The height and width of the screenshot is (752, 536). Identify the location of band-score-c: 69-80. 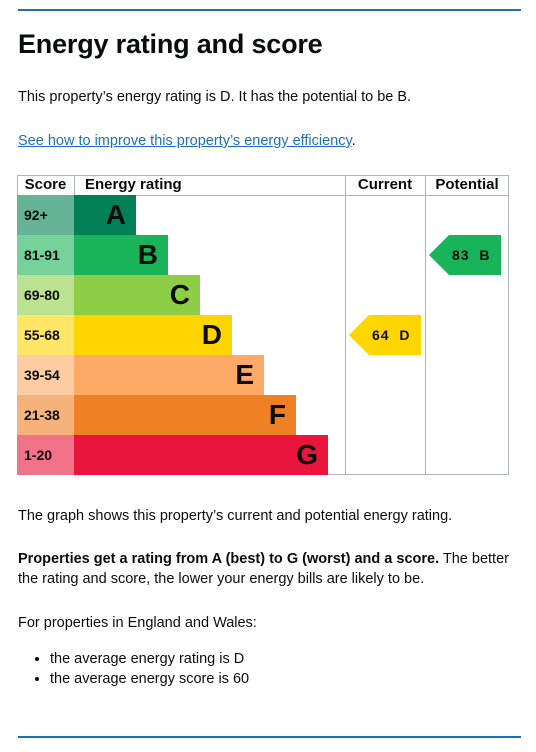
(45, 295).